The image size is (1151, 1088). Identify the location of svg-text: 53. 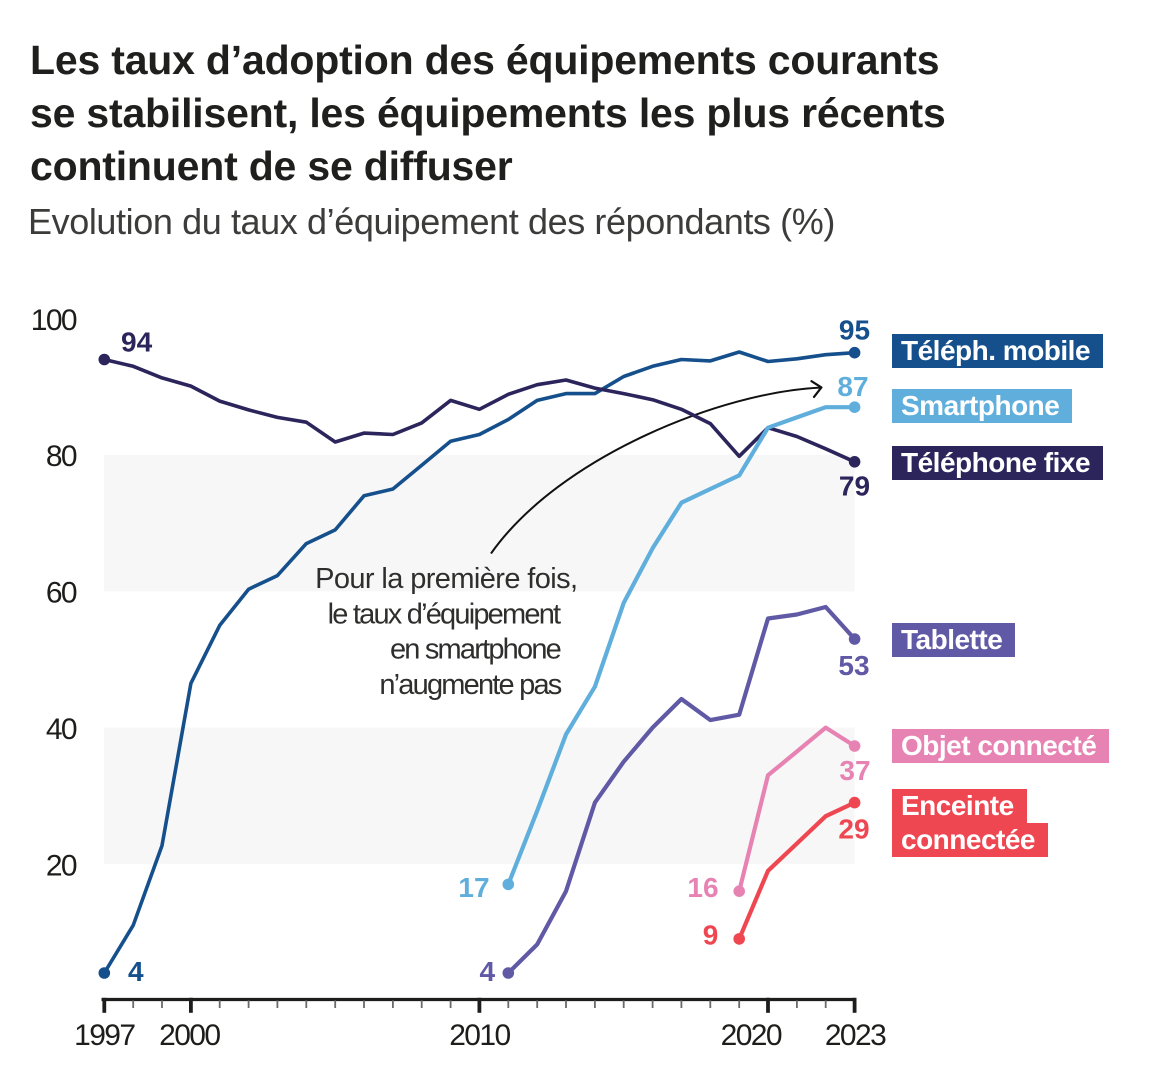
(853, 665).